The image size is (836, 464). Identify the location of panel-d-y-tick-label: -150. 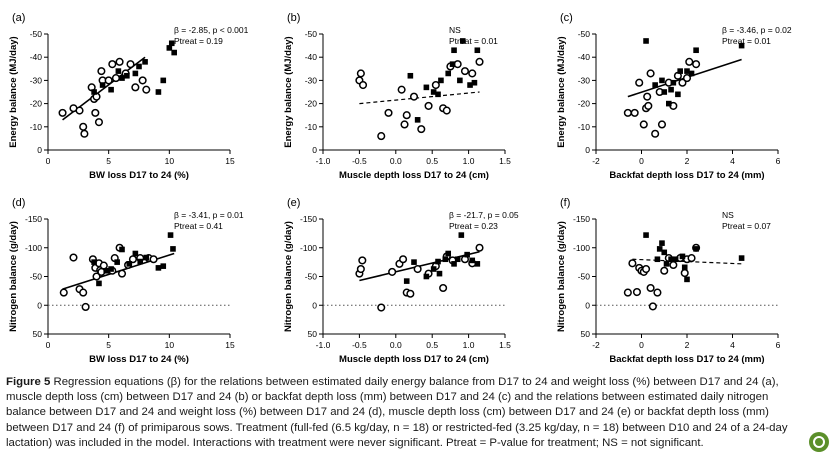
(33, 219).